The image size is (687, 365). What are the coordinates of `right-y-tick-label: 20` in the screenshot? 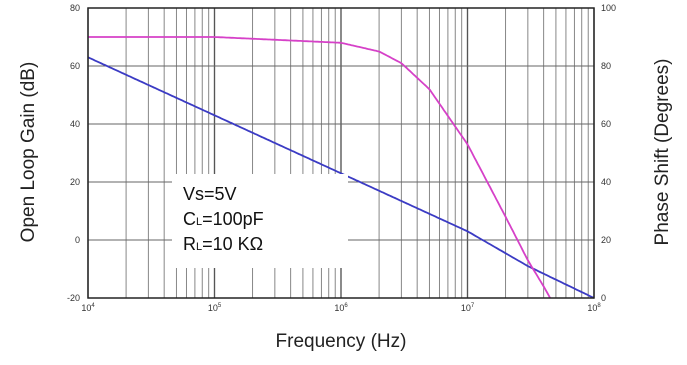 It's located at (606, 240).